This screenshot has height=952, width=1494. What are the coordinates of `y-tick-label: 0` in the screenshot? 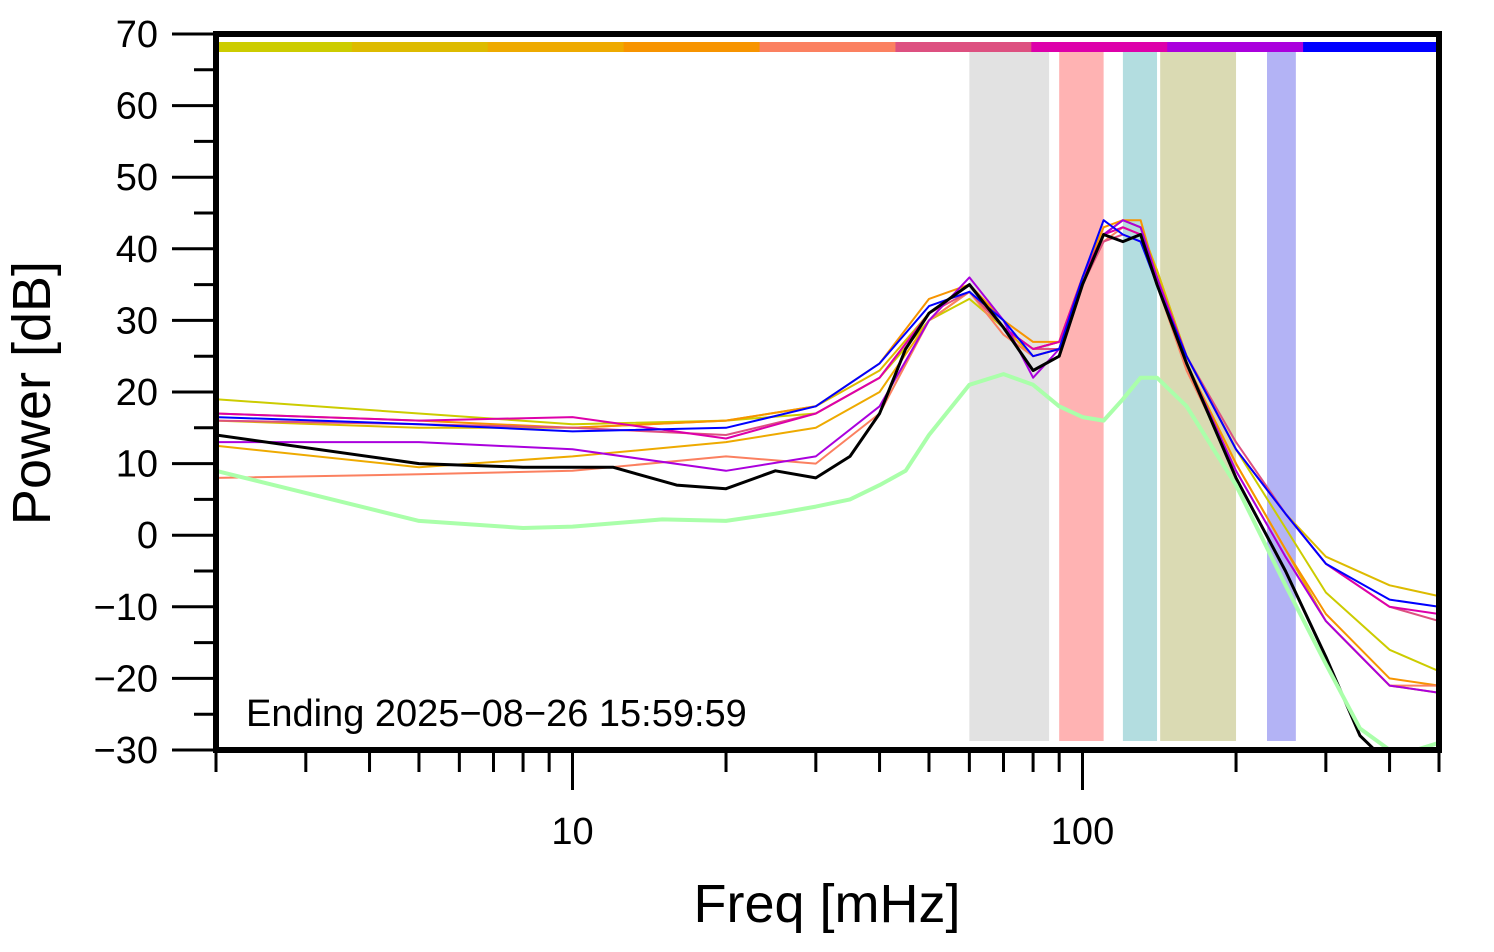 It's located at (147, 536).